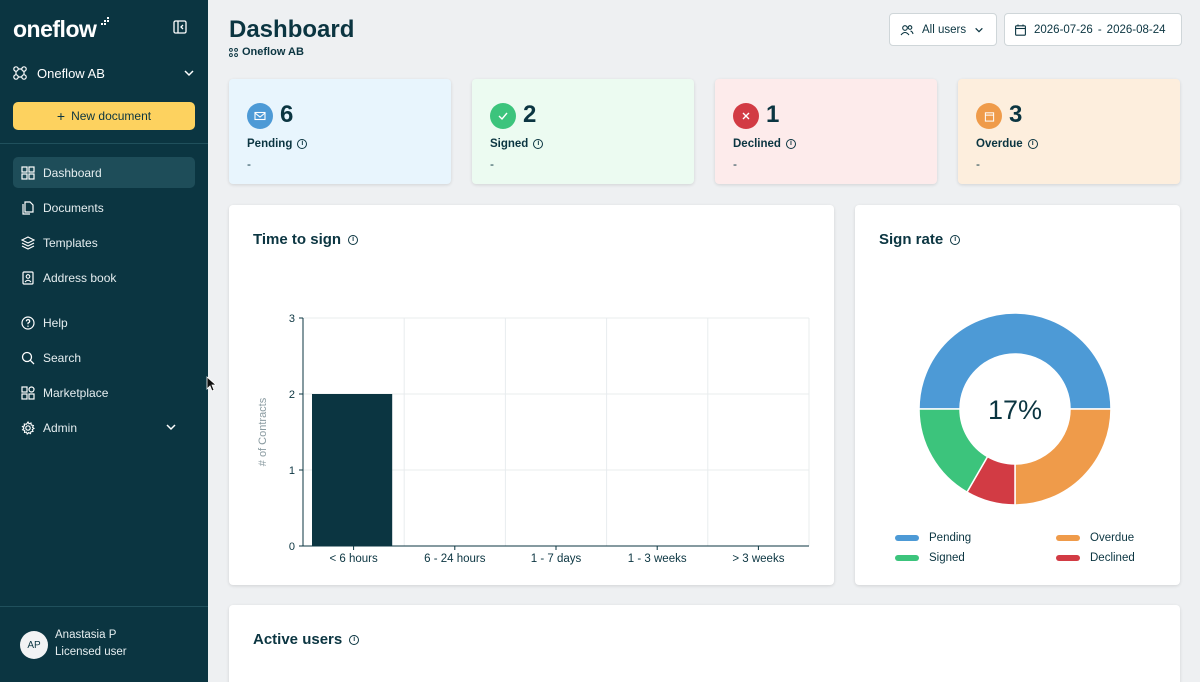 The width and height of the screenshot is (1200, 682). What do you see at coordinates (60, 427) in the screenshot?
I see `nav-label: Admin` at bounding box center [60, 427].